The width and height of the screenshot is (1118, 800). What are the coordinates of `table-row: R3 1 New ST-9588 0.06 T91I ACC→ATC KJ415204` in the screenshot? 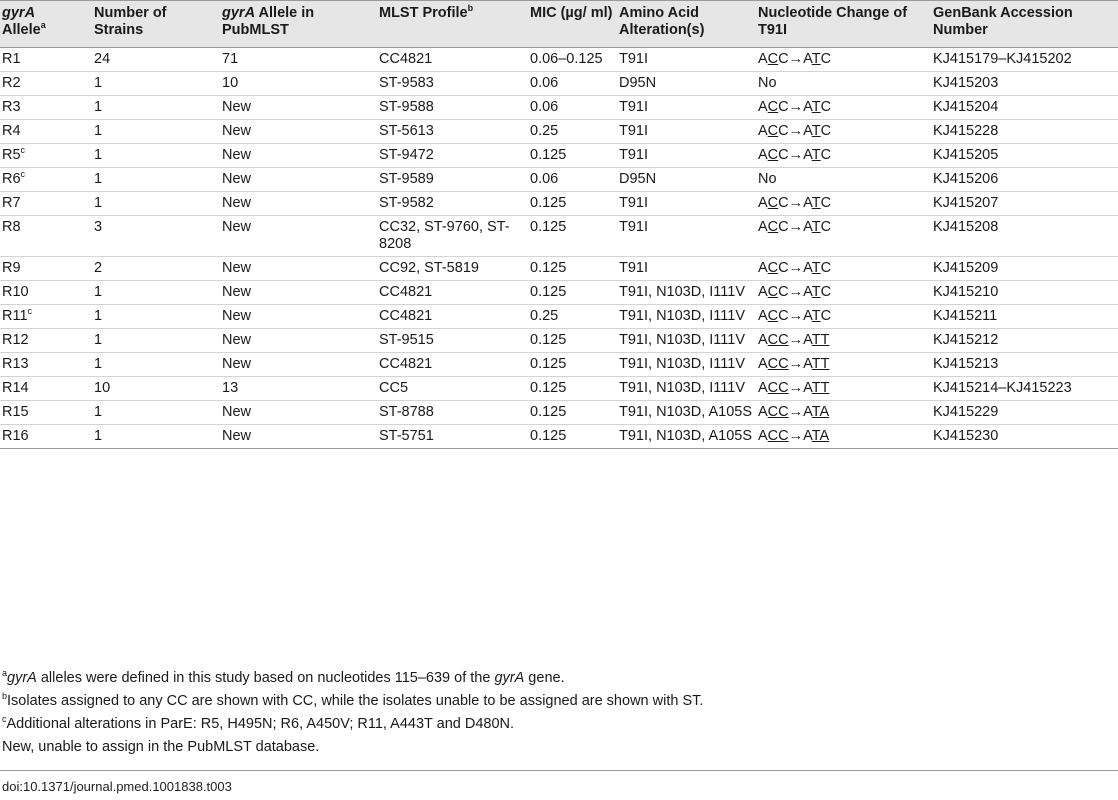 It's located at (559, 107).